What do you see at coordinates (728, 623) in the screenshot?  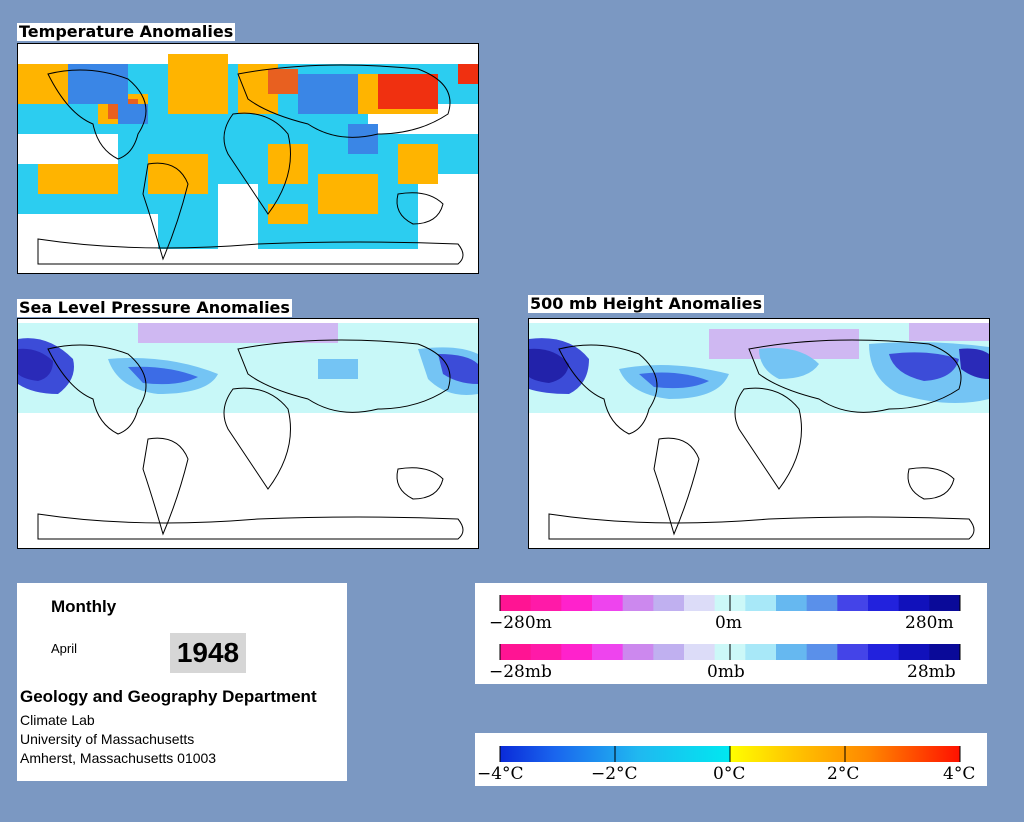 I see `height-legend-zero: 0m` at bounding box center [728, 623].